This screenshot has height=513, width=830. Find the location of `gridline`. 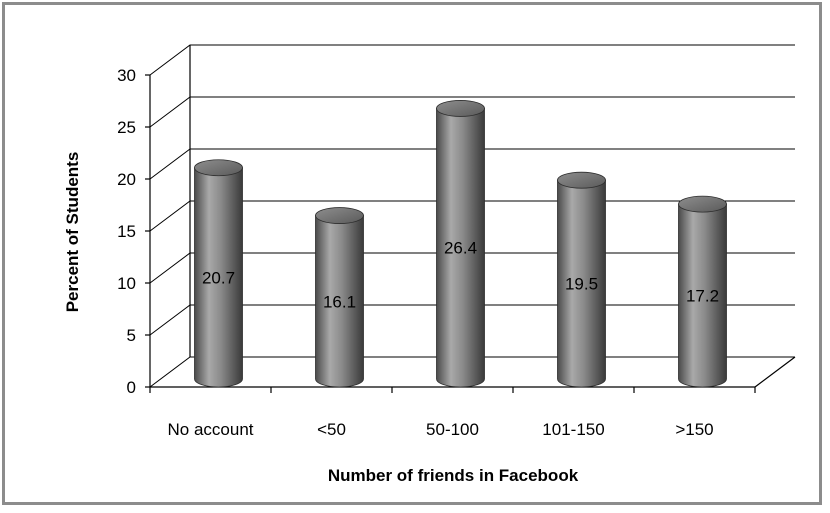

gridline is located at coordinates (472, 60).